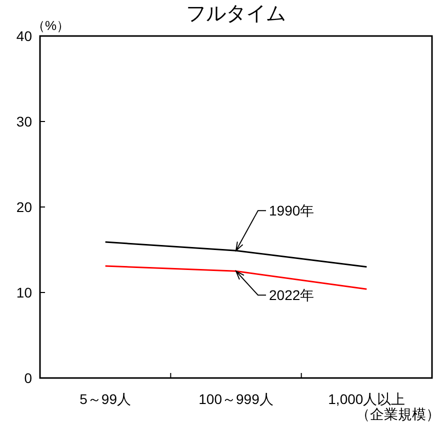  Describe the element at coordinates (106, 399) in the screenshot. I see `xtick: 5～99人` at that location.